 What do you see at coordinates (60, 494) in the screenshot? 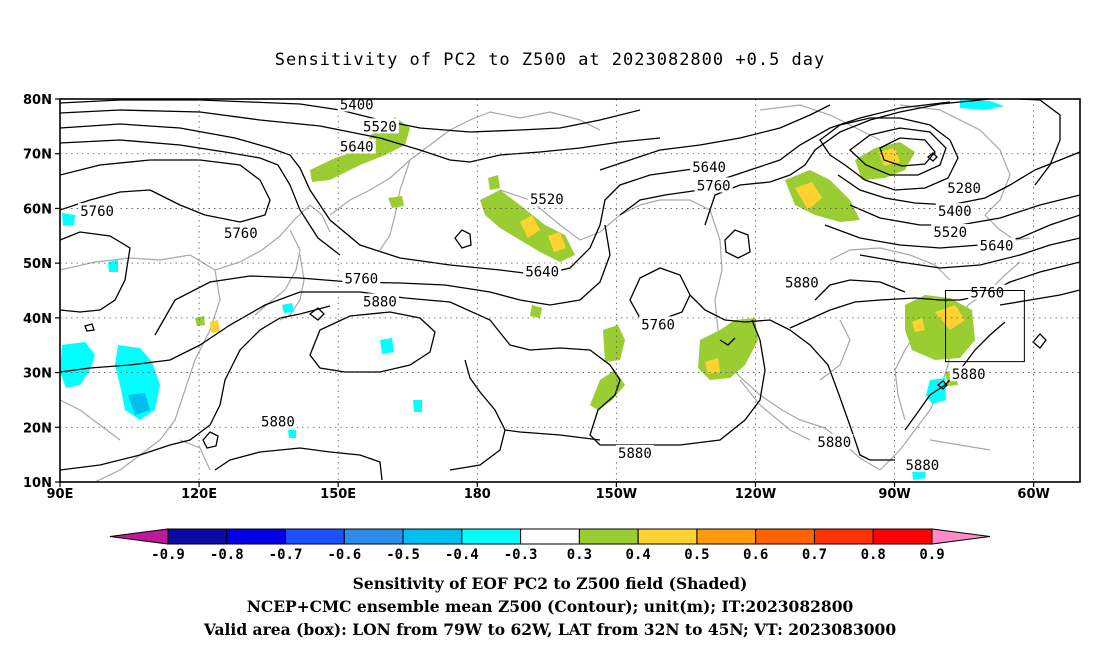
I see `x-tick-label: 90E` at bounding box center [60, 494].